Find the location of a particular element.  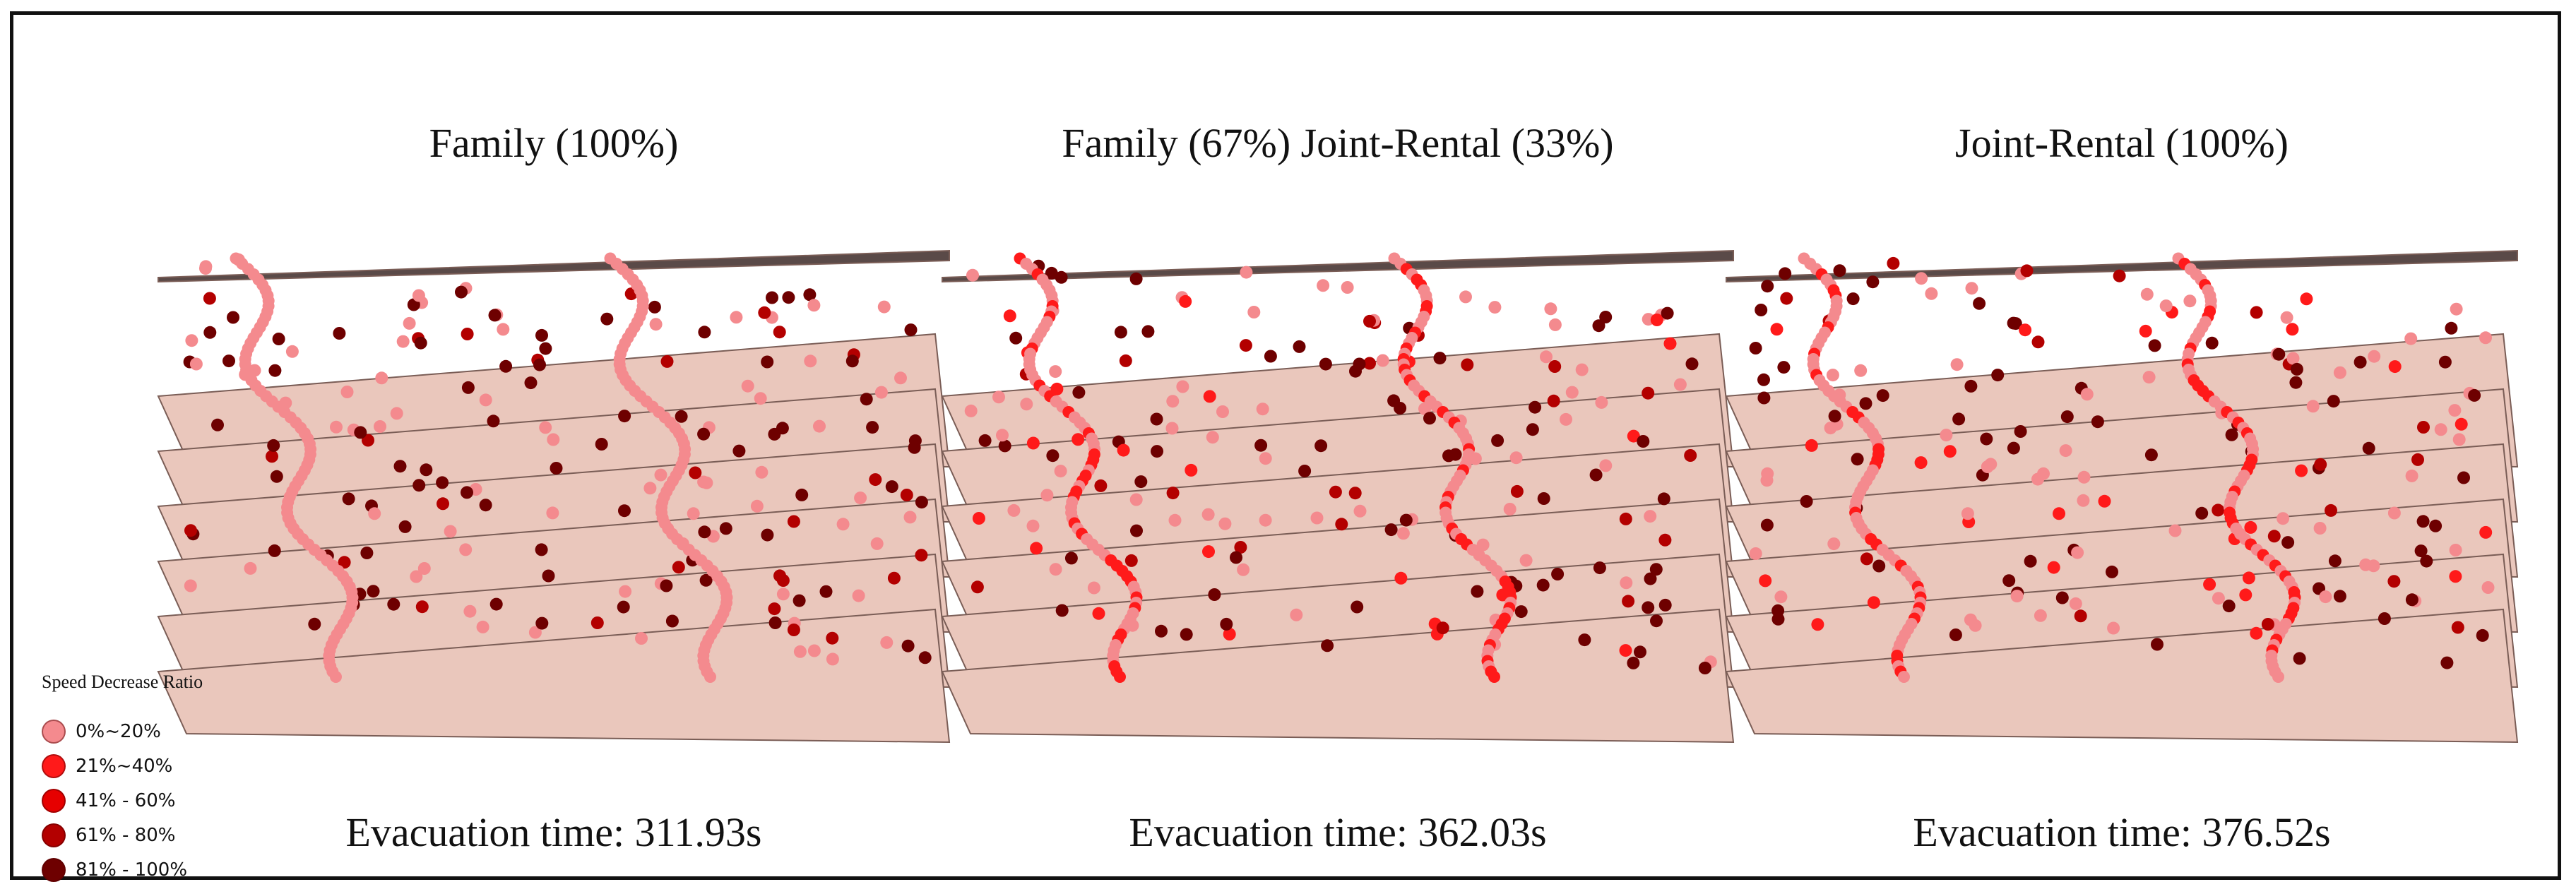

panel-title-joint-rental: Joint-Rental (100%) is located at coordinates (2122, 143).